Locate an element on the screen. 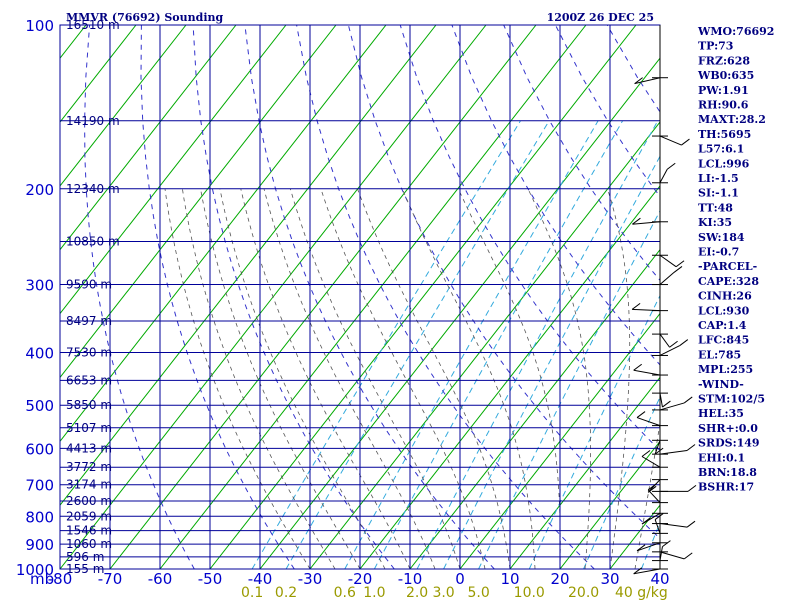 Image resolution: width=800 pixels, height=600 pixels. height-label: 3772 m is located at coordinates (89, 467).